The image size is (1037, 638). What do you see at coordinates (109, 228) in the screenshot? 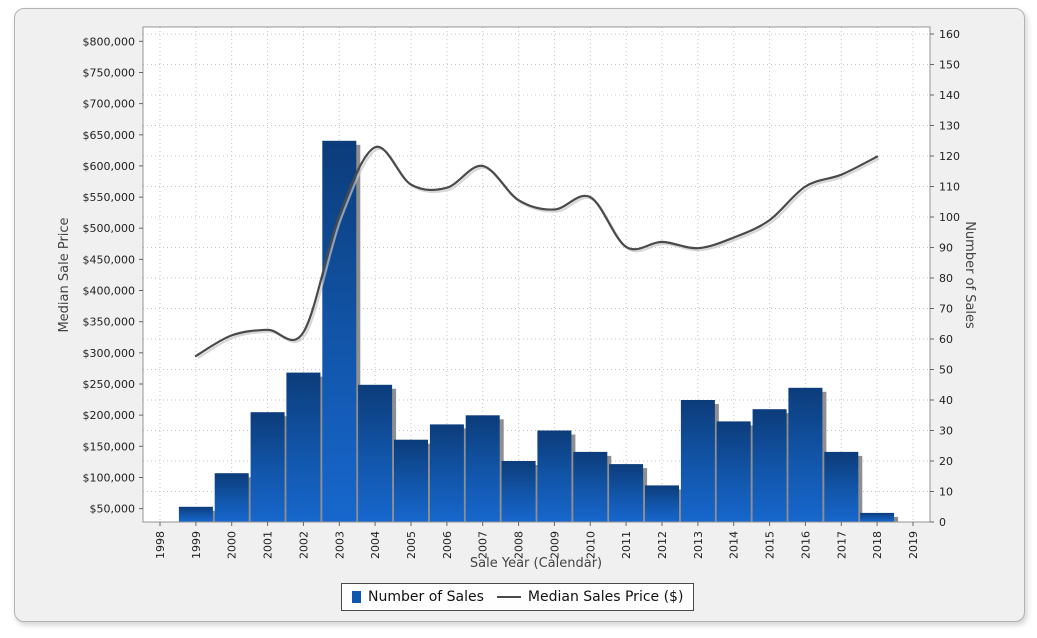
I see `left-tick-label: $500,000` at bounding box center [109, 228].